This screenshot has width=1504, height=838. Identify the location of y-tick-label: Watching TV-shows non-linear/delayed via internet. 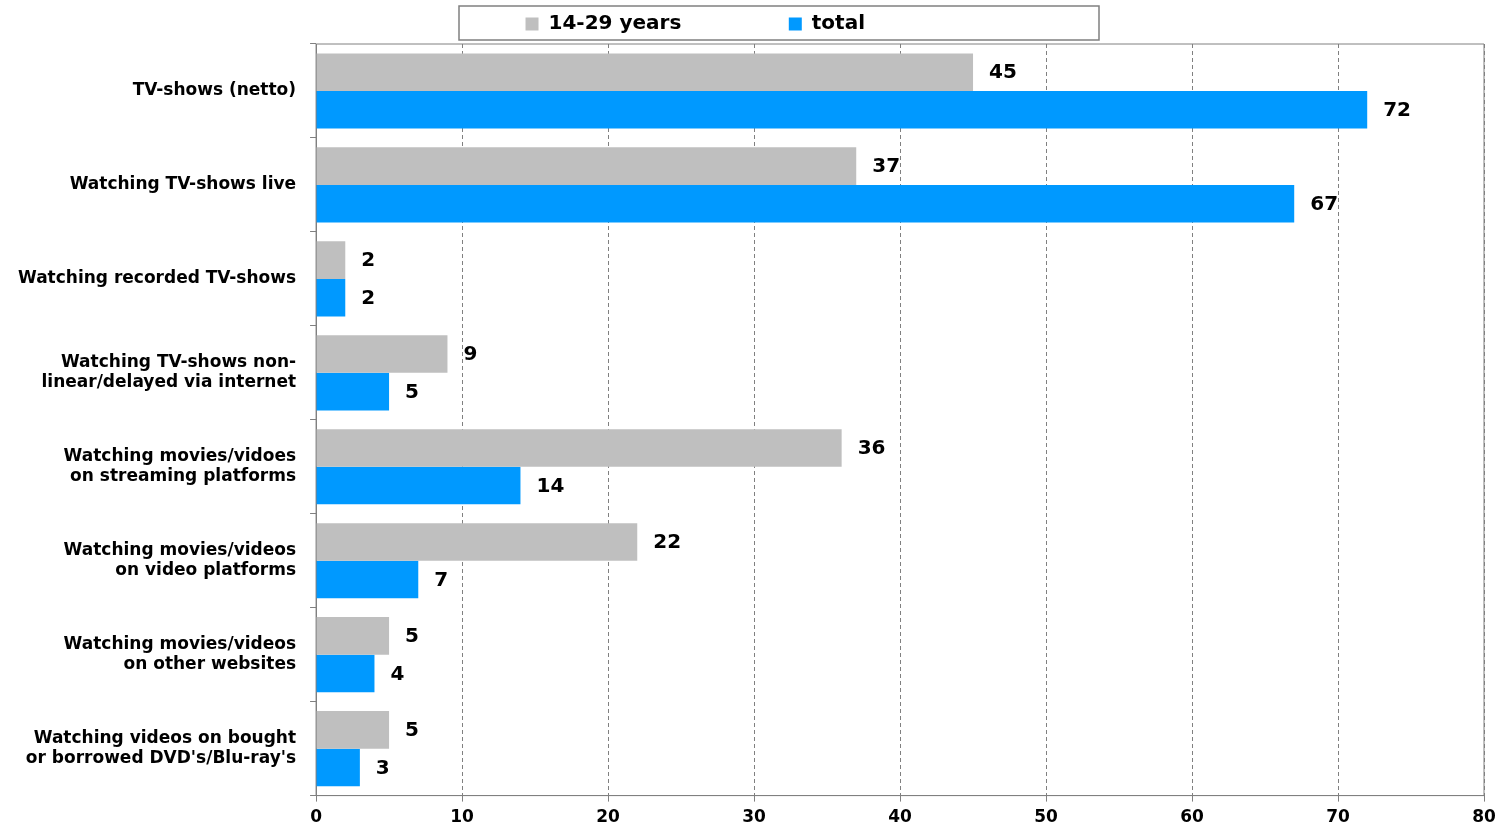
(169, 371).